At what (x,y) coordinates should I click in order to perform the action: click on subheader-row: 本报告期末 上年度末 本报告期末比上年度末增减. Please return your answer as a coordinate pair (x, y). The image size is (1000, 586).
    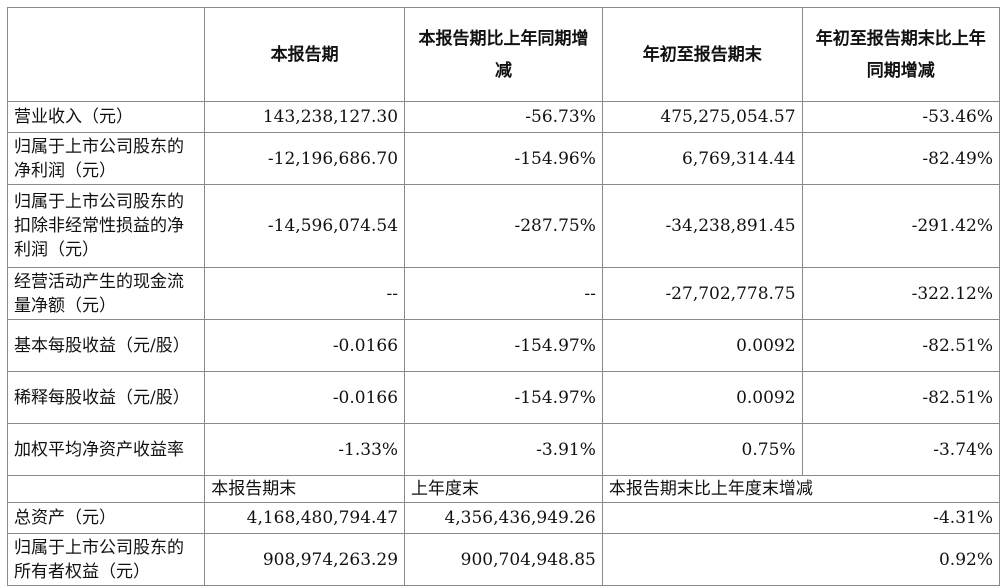
    Looking at the image, I should click on (503, 489).